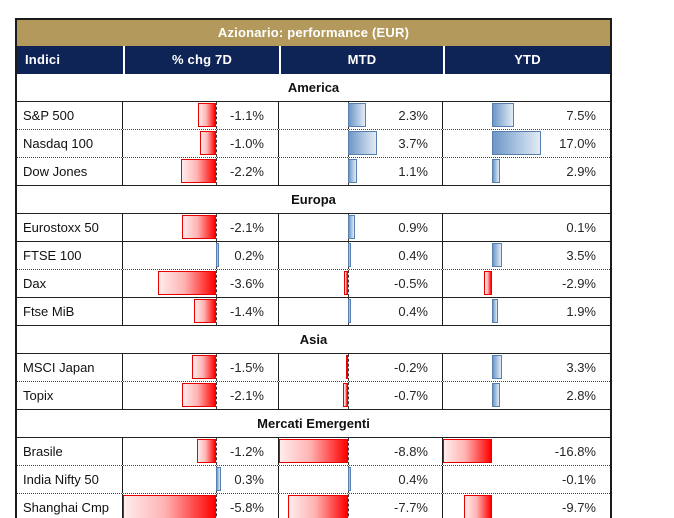 The width and height of the screenshot is (674, 518). What do you see at coordinates (70, 311) in the screenshot?
I see `index-label: Ftse MiB` at bounding box center [70, 311].